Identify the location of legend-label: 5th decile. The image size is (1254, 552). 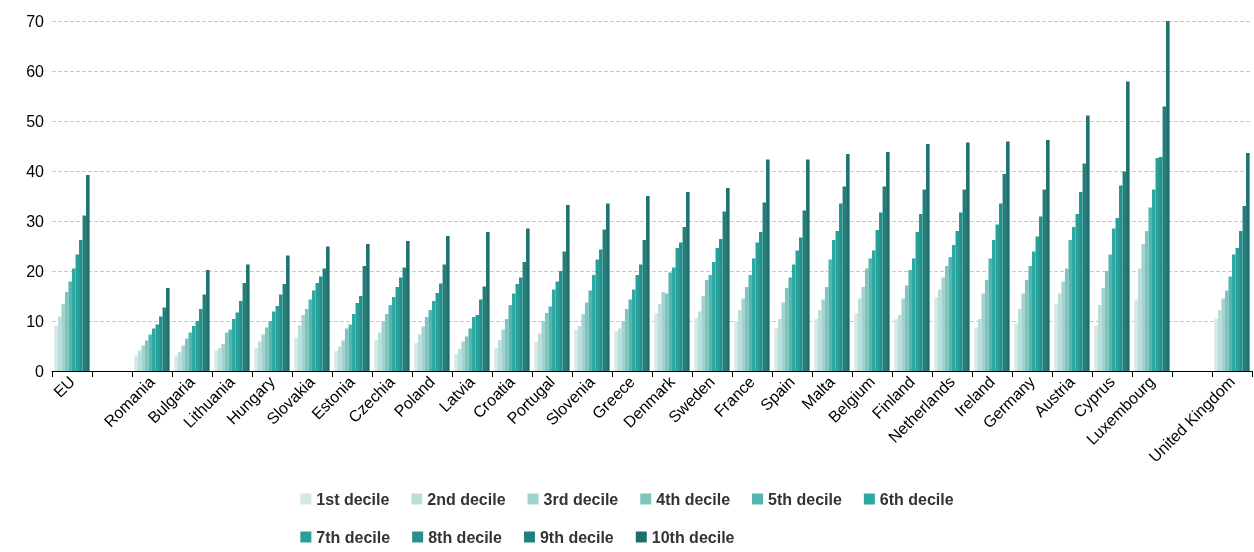
(805, 499).